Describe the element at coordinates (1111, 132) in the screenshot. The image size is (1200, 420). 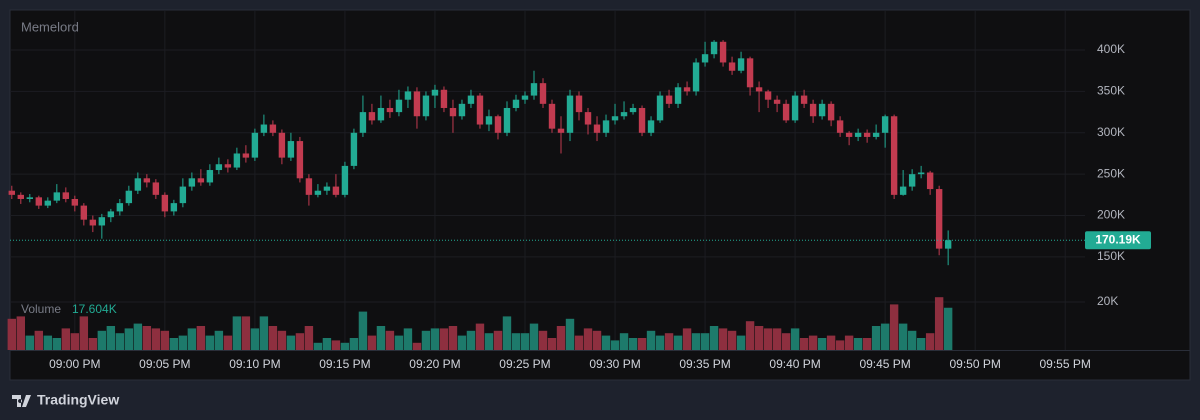
I see `y-tick-label: 300K` at that location.